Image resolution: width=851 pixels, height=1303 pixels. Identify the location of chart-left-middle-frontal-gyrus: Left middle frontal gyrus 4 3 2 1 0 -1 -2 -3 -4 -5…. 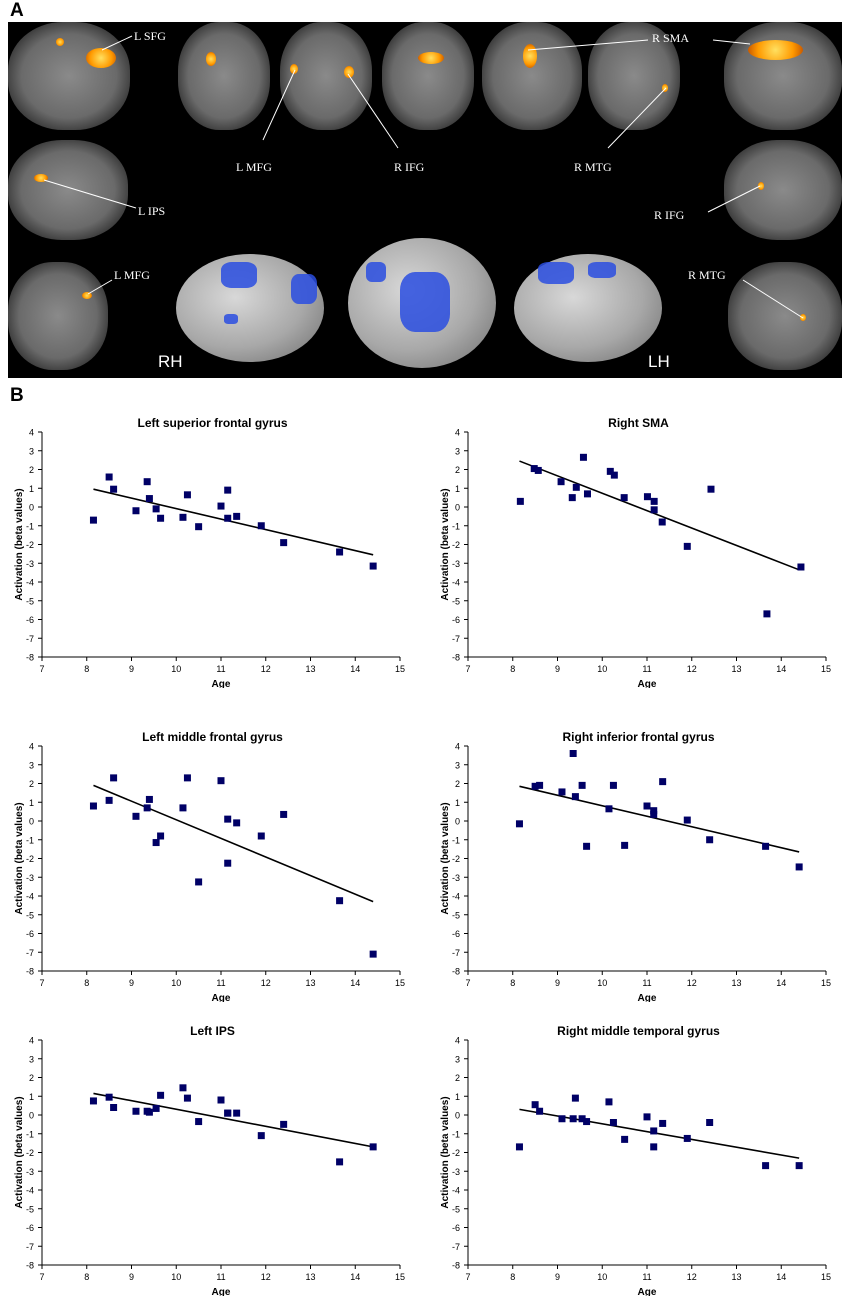
(212, 852).